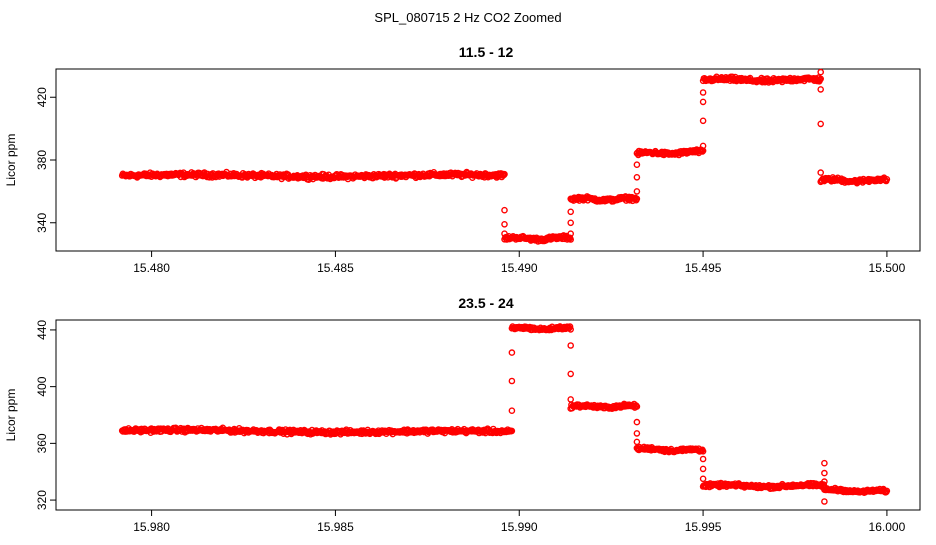 The image size is (936, 545). What do you see at coordinates (887, 268) in the screenshot?
I see `x-tick-label: 15.500` at bounding box center [887, 268].